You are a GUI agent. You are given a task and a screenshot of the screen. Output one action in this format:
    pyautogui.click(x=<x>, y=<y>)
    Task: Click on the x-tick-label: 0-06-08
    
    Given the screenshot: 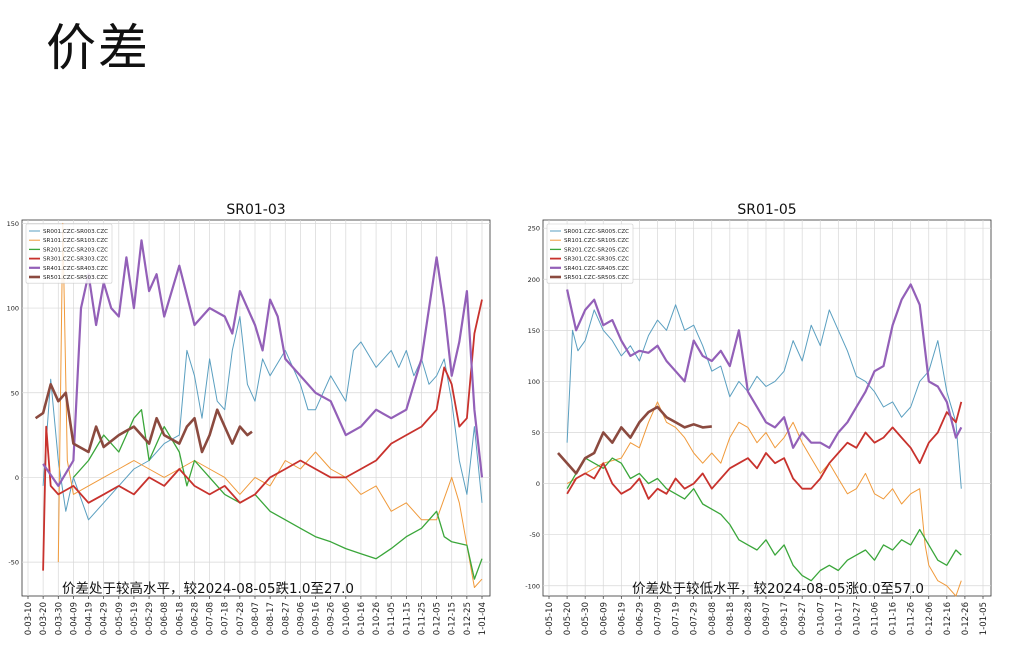 What is the action you would take?
    pyautogui.click(x=165, y=618)
    